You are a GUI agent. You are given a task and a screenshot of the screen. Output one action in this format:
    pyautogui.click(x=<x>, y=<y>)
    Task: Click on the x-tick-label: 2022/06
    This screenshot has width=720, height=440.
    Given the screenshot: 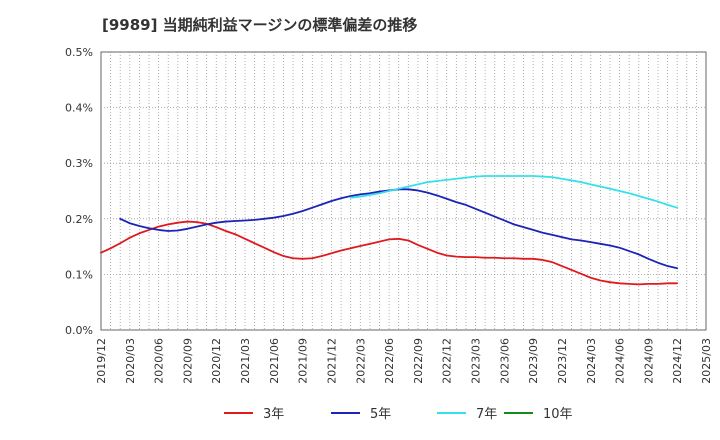 What is the action you would take?
    pyautogui.click(x=389, y=361)
    